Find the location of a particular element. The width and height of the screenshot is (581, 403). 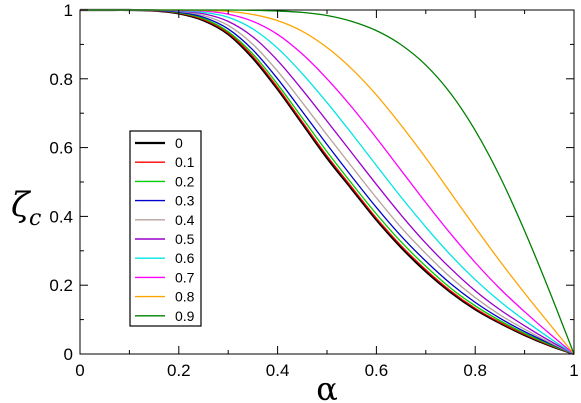

y-tick-label: 0.8 is located at coordinates (61, 79).